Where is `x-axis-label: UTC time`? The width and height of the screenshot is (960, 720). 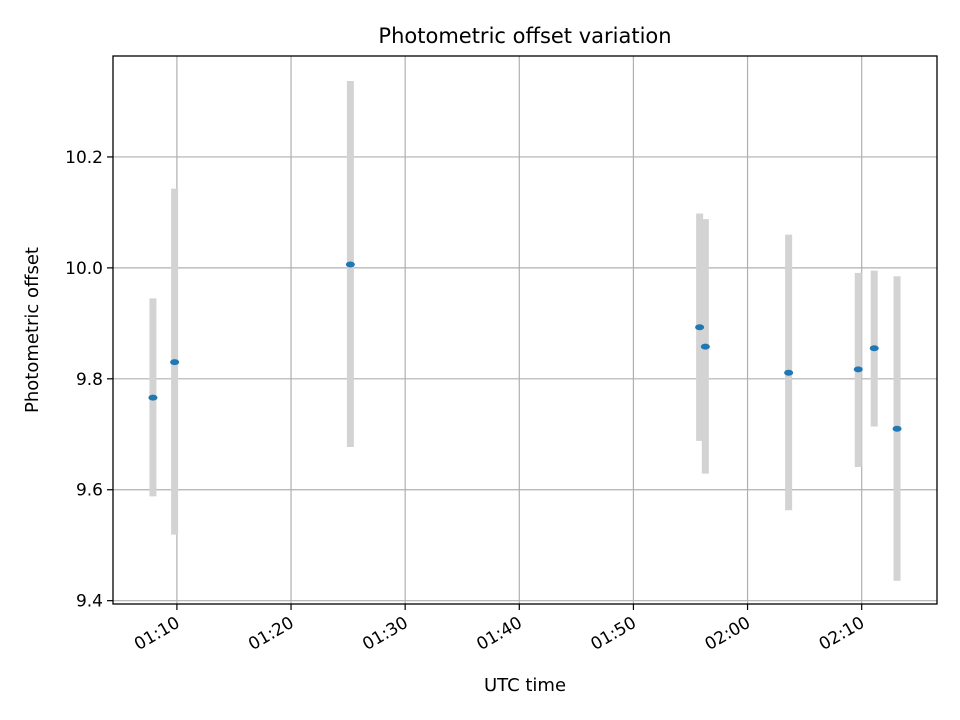
x-axis-label: UTC time is located at coordinates (525, 685).